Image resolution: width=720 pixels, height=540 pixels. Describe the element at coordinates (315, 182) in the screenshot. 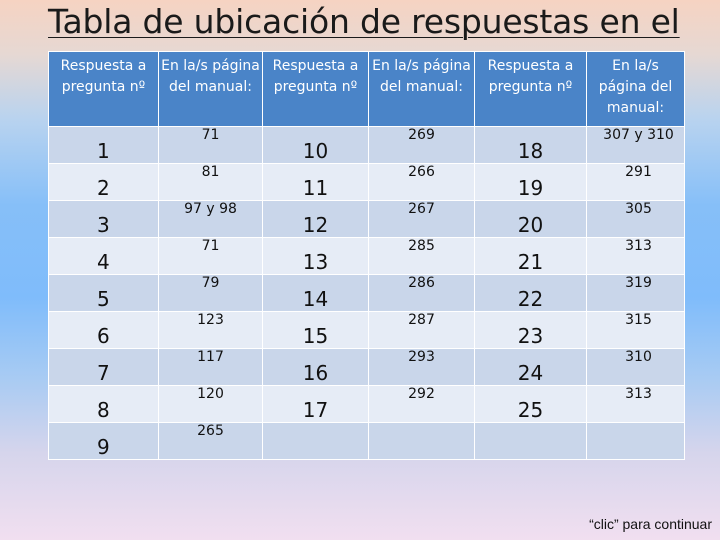

I see `question-number-cell: 11` at that location.